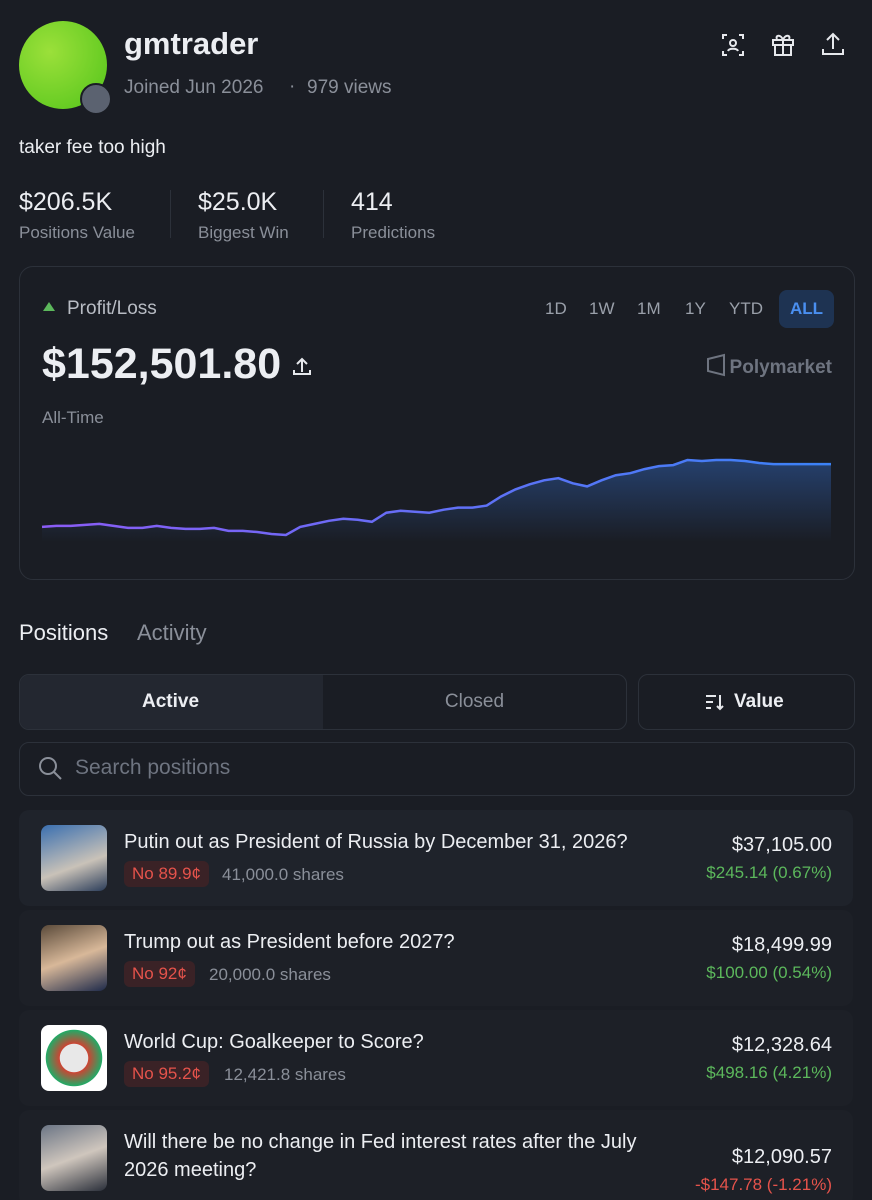 This screenshot has height=1200, width=872. I want to click on pnl-period: All-Time, so click(73, 417).